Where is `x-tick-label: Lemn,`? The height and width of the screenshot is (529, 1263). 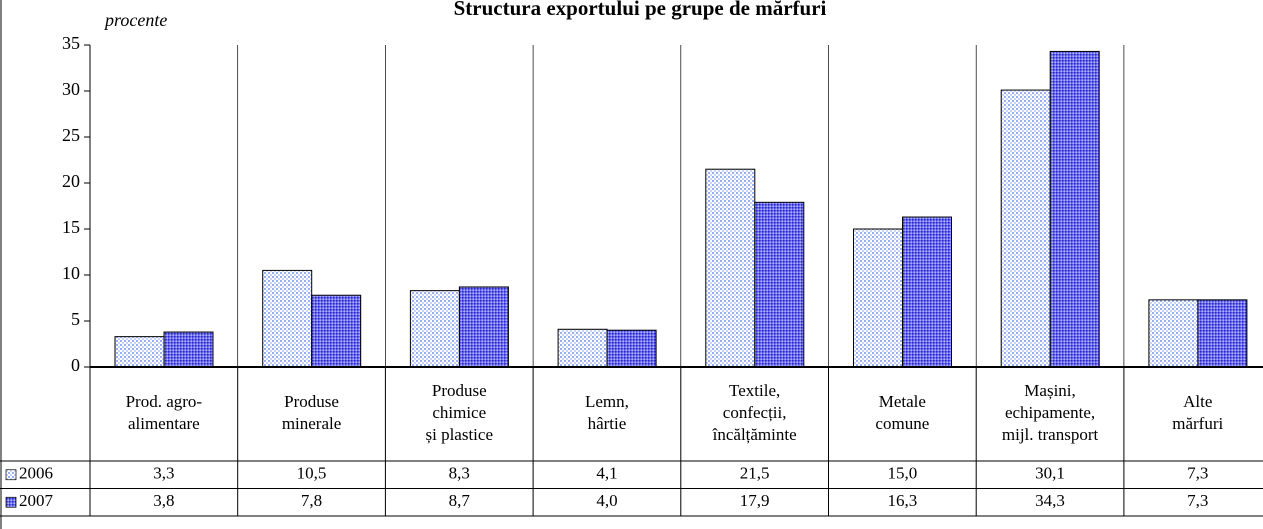 x-tick-label: Lemn, is located at coordinates (607, 401).